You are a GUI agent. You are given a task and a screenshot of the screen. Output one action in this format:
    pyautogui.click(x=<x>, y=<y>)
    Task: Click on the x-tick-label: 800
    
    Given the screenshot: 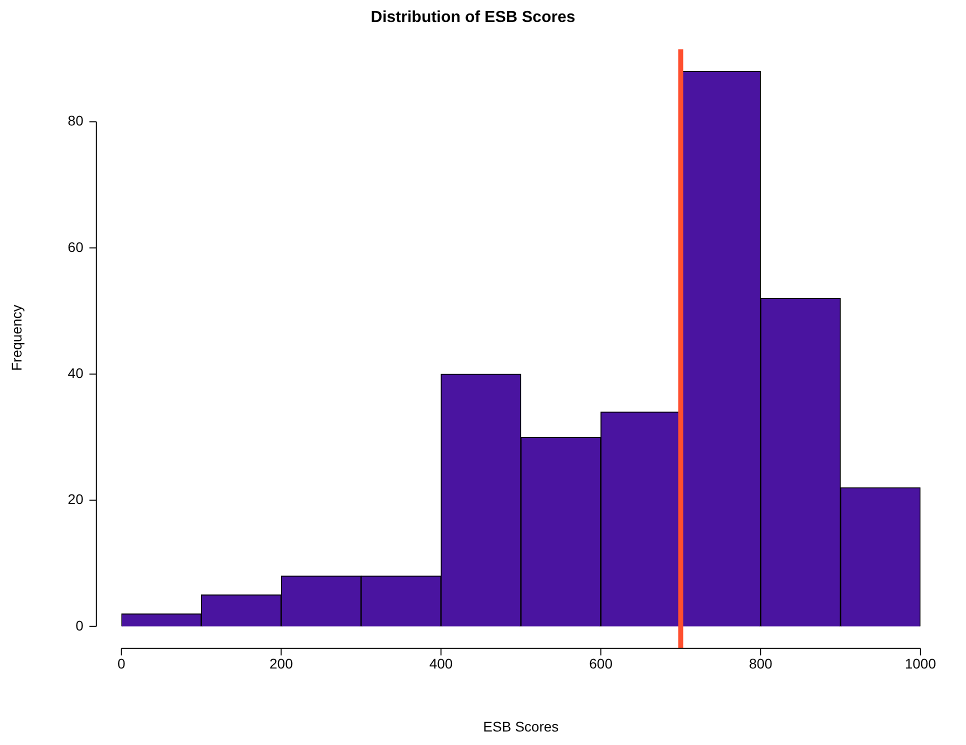 What is the action you would take?
    pyautogui.click(x=760, y=664)
    